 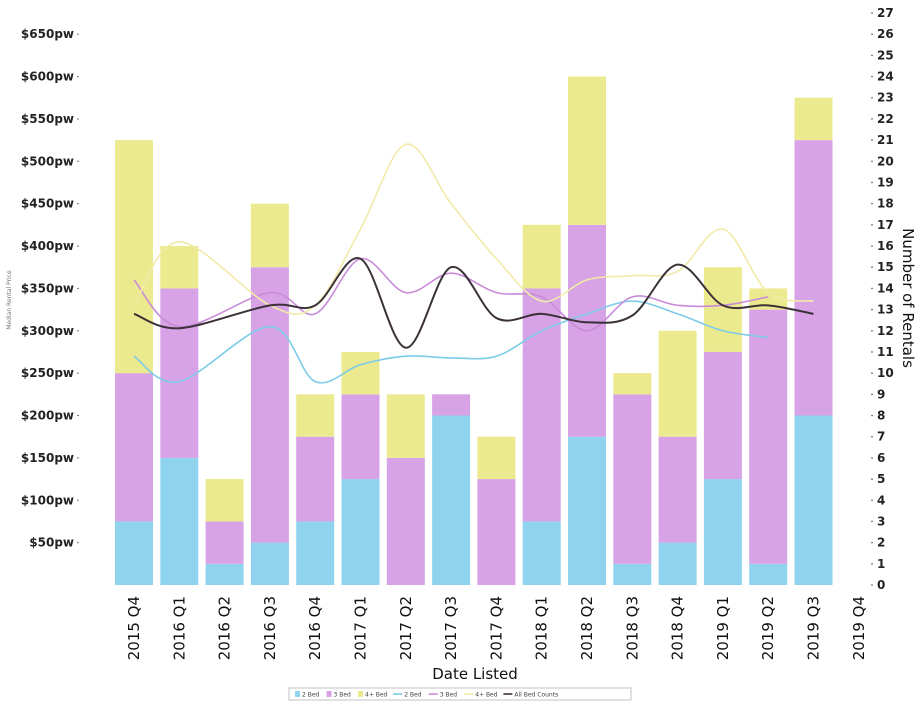 I want to click on left-tick-label: $300pw, so click(x=47, y=331).